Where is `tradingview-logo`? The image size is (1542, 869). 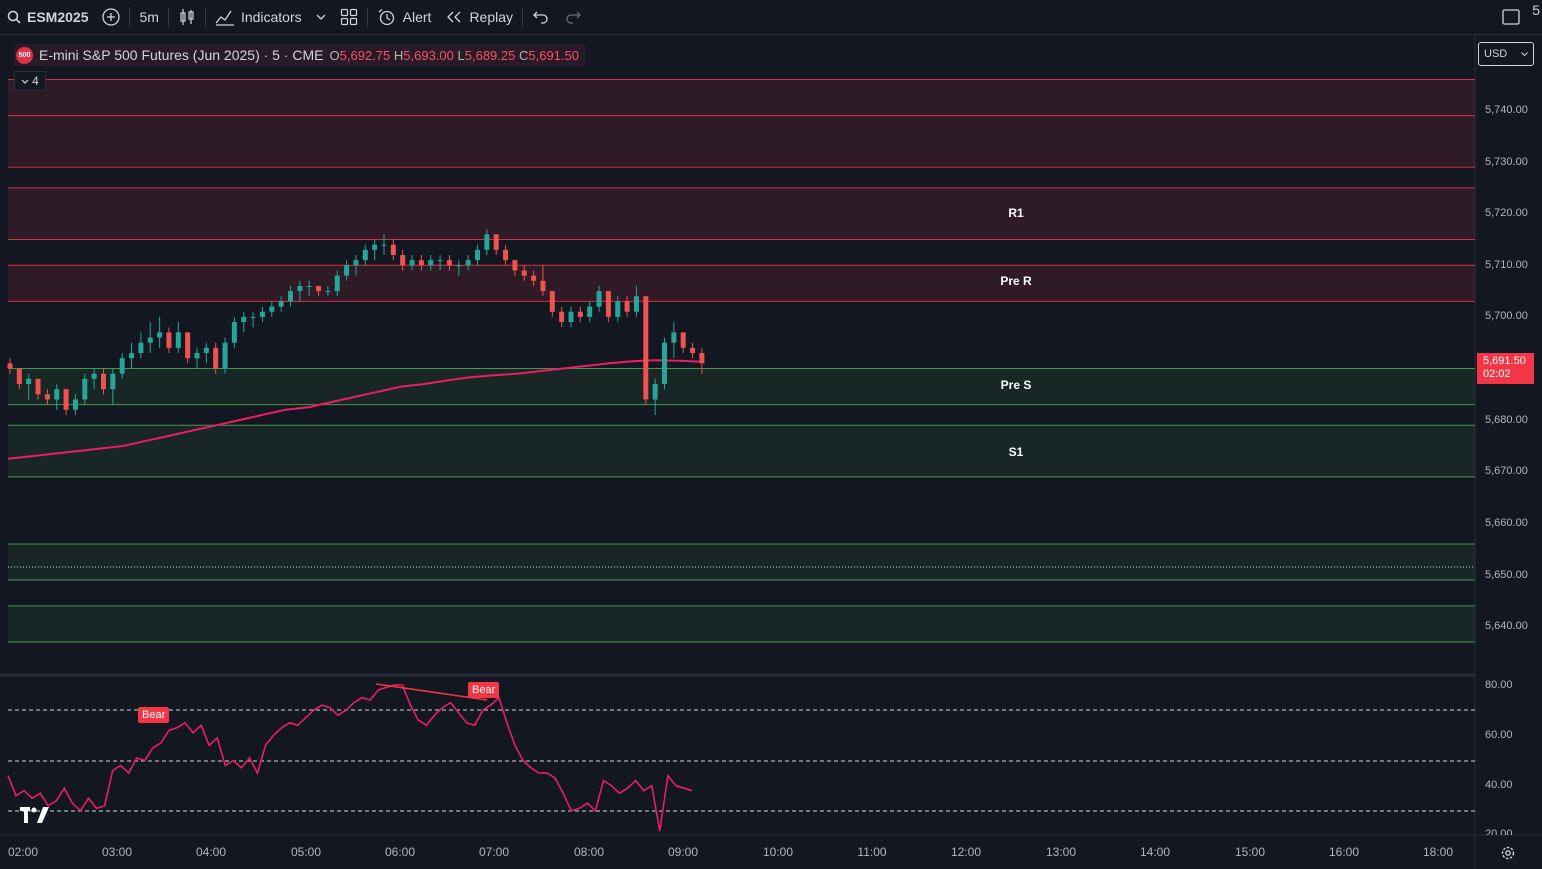
tradingview-logo is located at coordinates (35, 817).